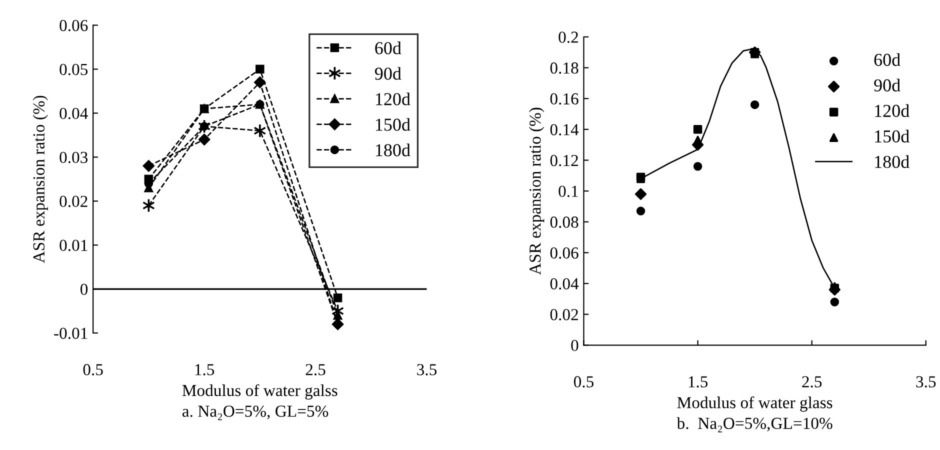 This screenshot has height=450, width=940. Describe the element at coordinates (568, 37) in the screenshot. I see `y-tick-label: 0.2` at that location.